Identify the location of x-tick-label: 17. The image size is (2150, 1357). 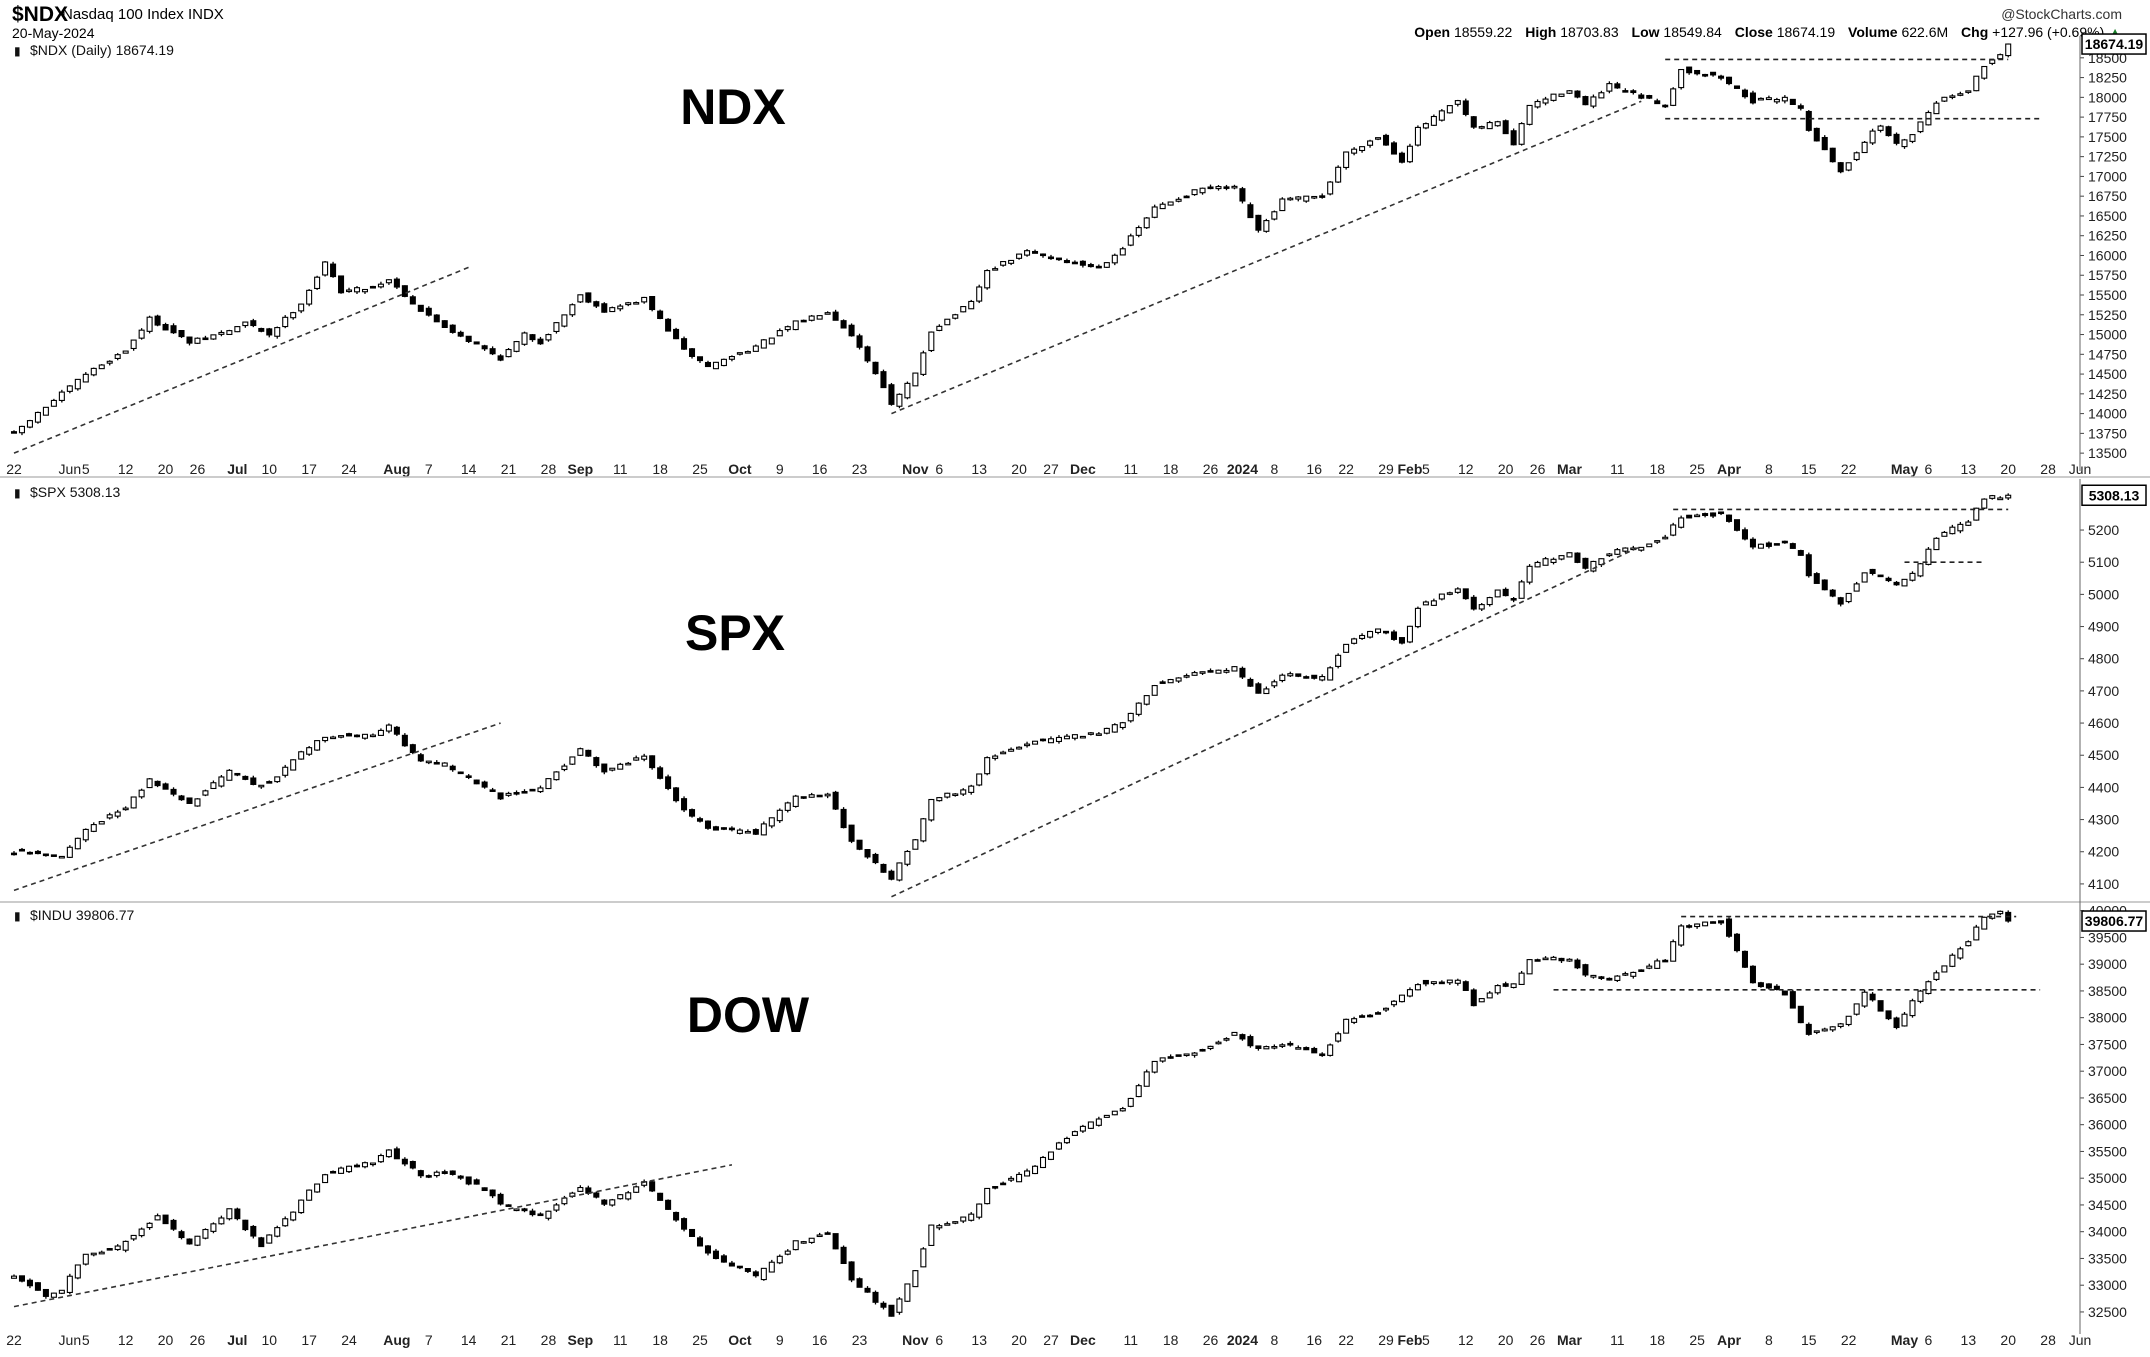
(309, 469).